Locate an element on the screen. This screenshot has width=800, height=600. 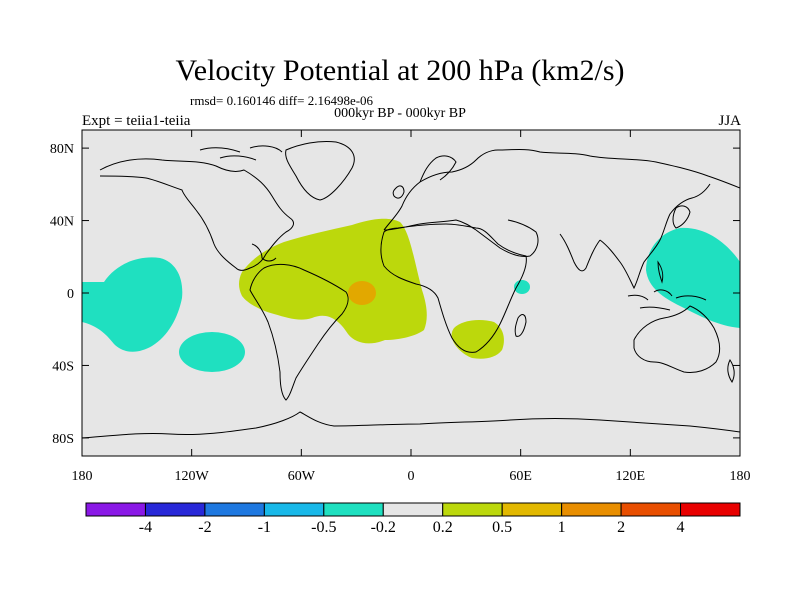
africa-coastline is located at coordinates (453, 288).